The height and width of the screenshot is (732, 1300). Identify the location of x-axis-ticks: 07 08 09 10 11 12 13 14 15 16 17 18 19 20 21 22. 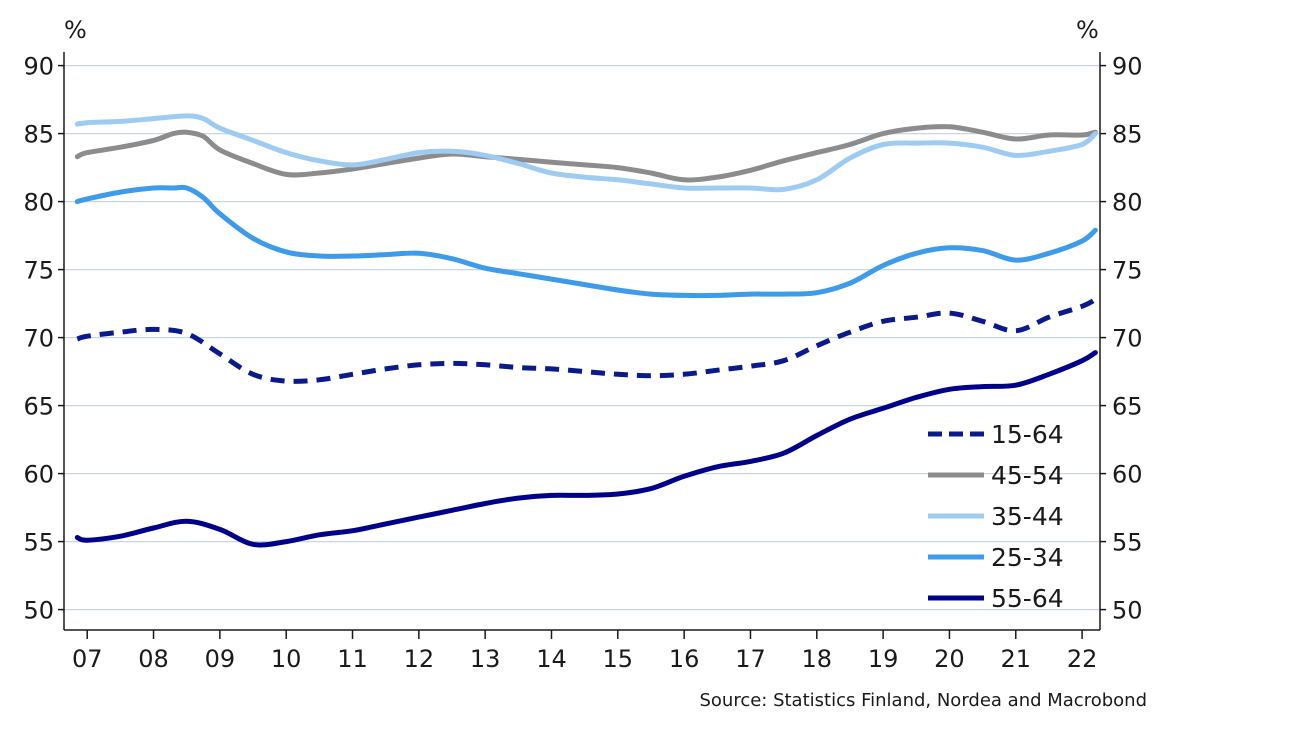
(584, 659).